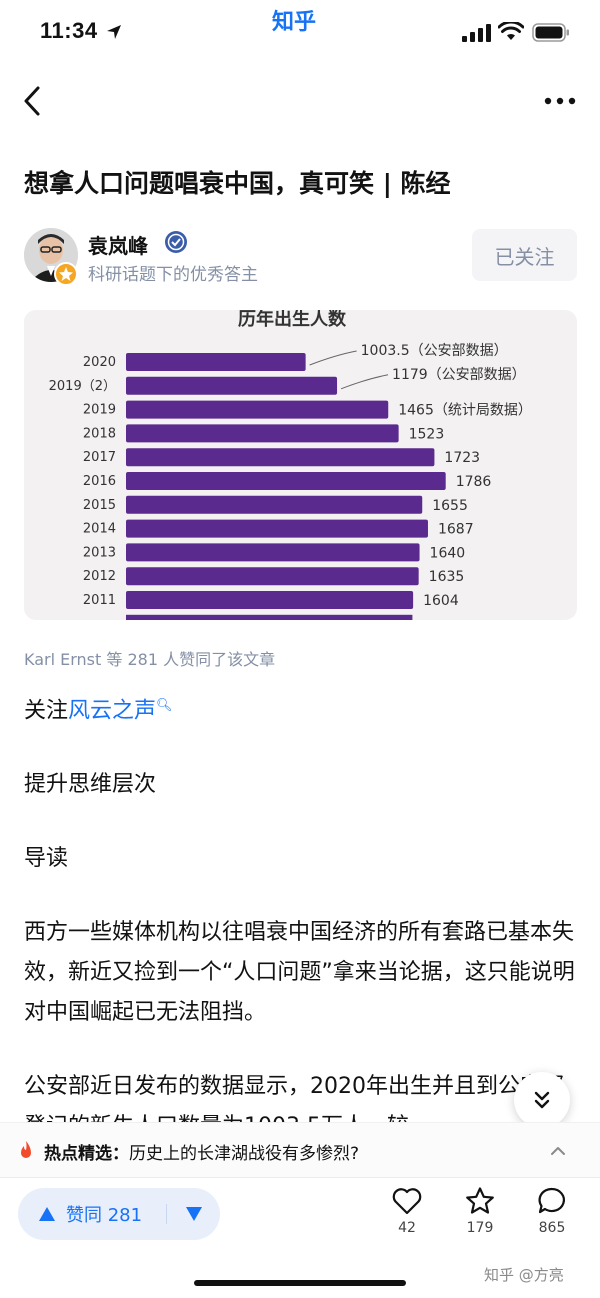 The height and width of the screenshot is (1298, 600). I want to click on fire-icon, so click(26, 1149).